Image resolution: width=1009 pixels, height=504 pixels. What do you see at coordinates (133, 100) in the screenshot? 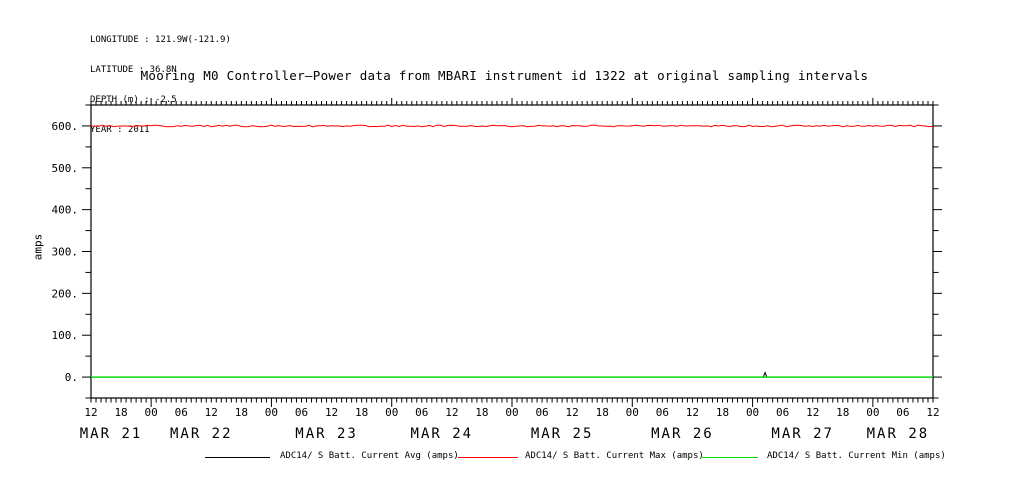
I see `depth-label: DEPTH (m) : -2.5` at bounding box center [133, 100].